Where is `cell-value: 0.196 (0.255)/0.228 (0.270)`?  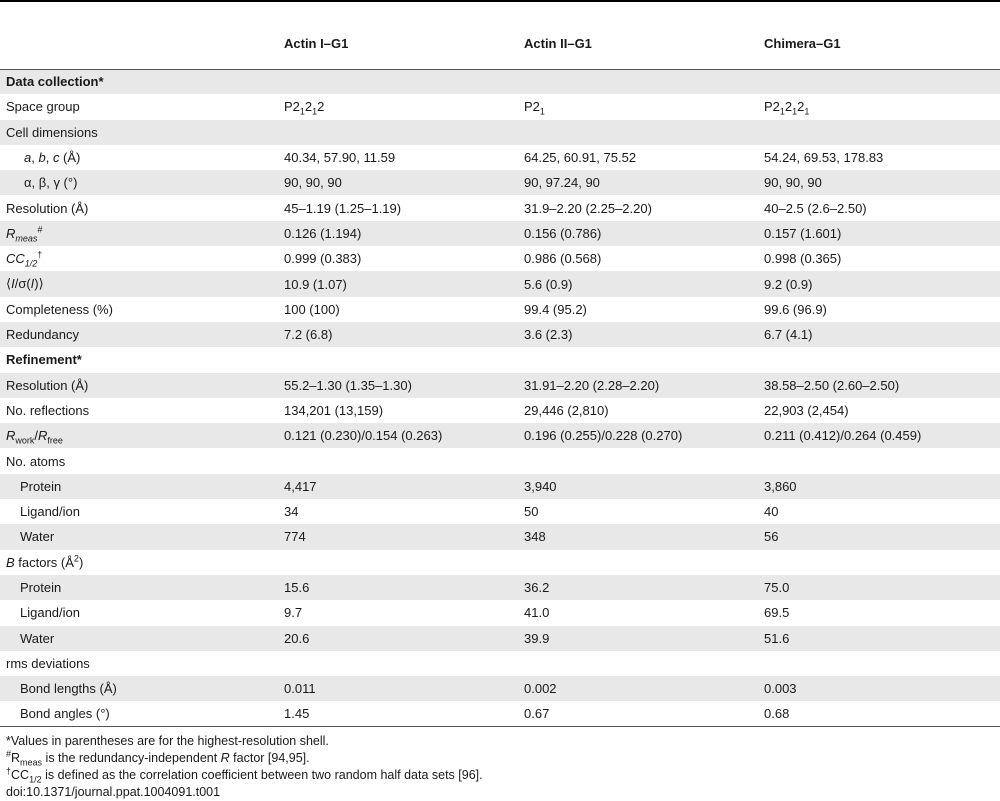
cell-value: 0.196 (0.255)/0.228 (0.270) is located at coordinates (632, 436).